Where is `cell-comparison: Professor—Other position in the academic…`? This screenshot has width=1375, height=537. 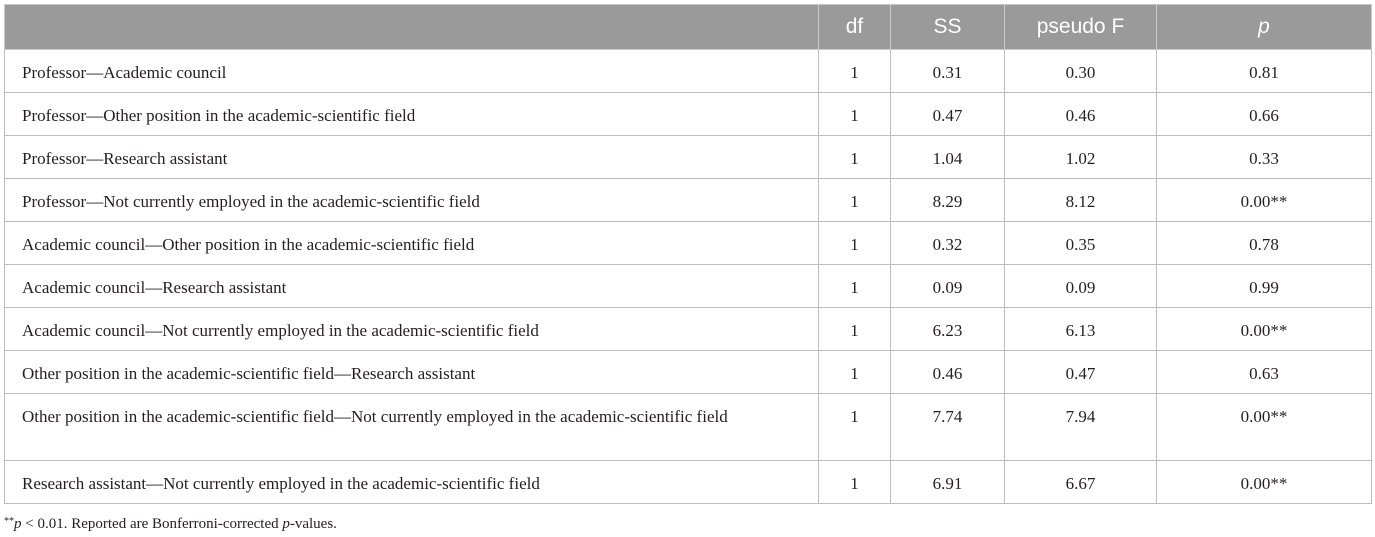
cell-comparison: Professor—Other position in the academic… is located at coordinates (411, 114).